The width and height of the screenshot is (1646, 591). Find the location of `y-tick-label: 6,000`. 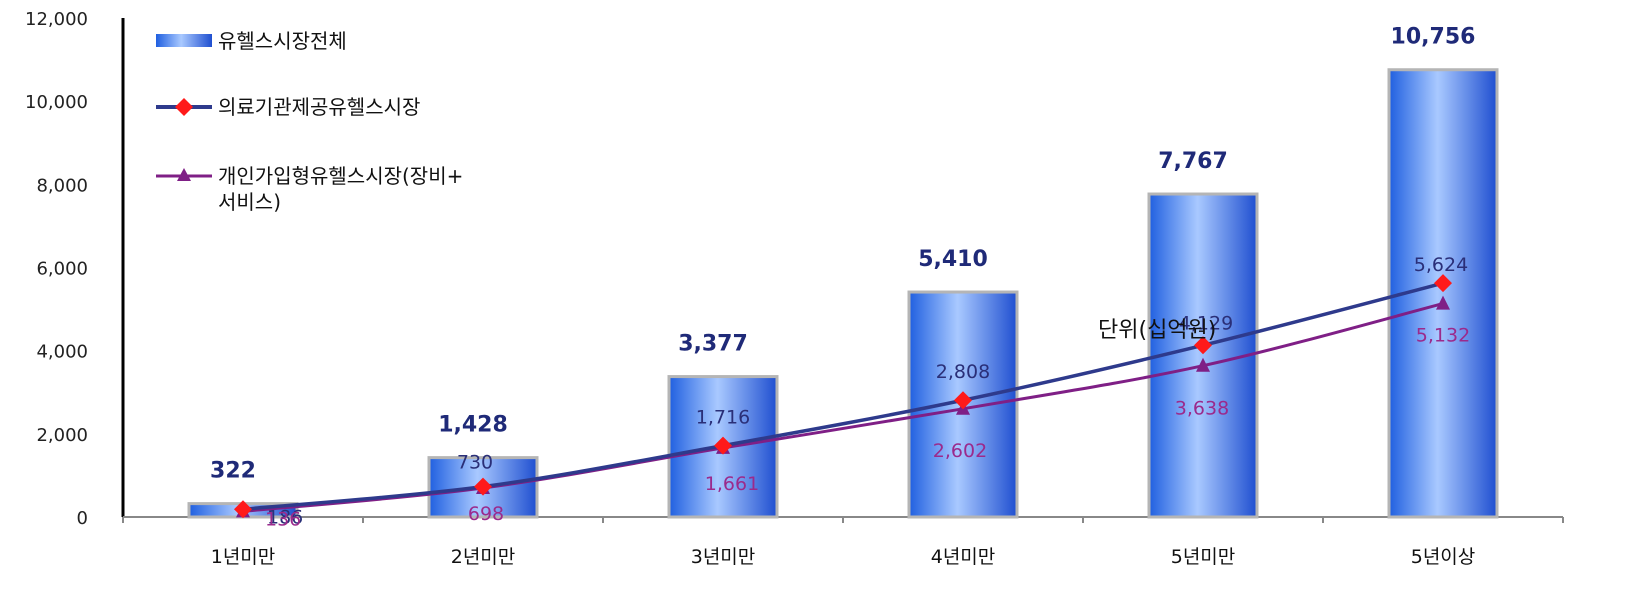

y-tick-label: 6,000 is located at coordinates (62, 269).